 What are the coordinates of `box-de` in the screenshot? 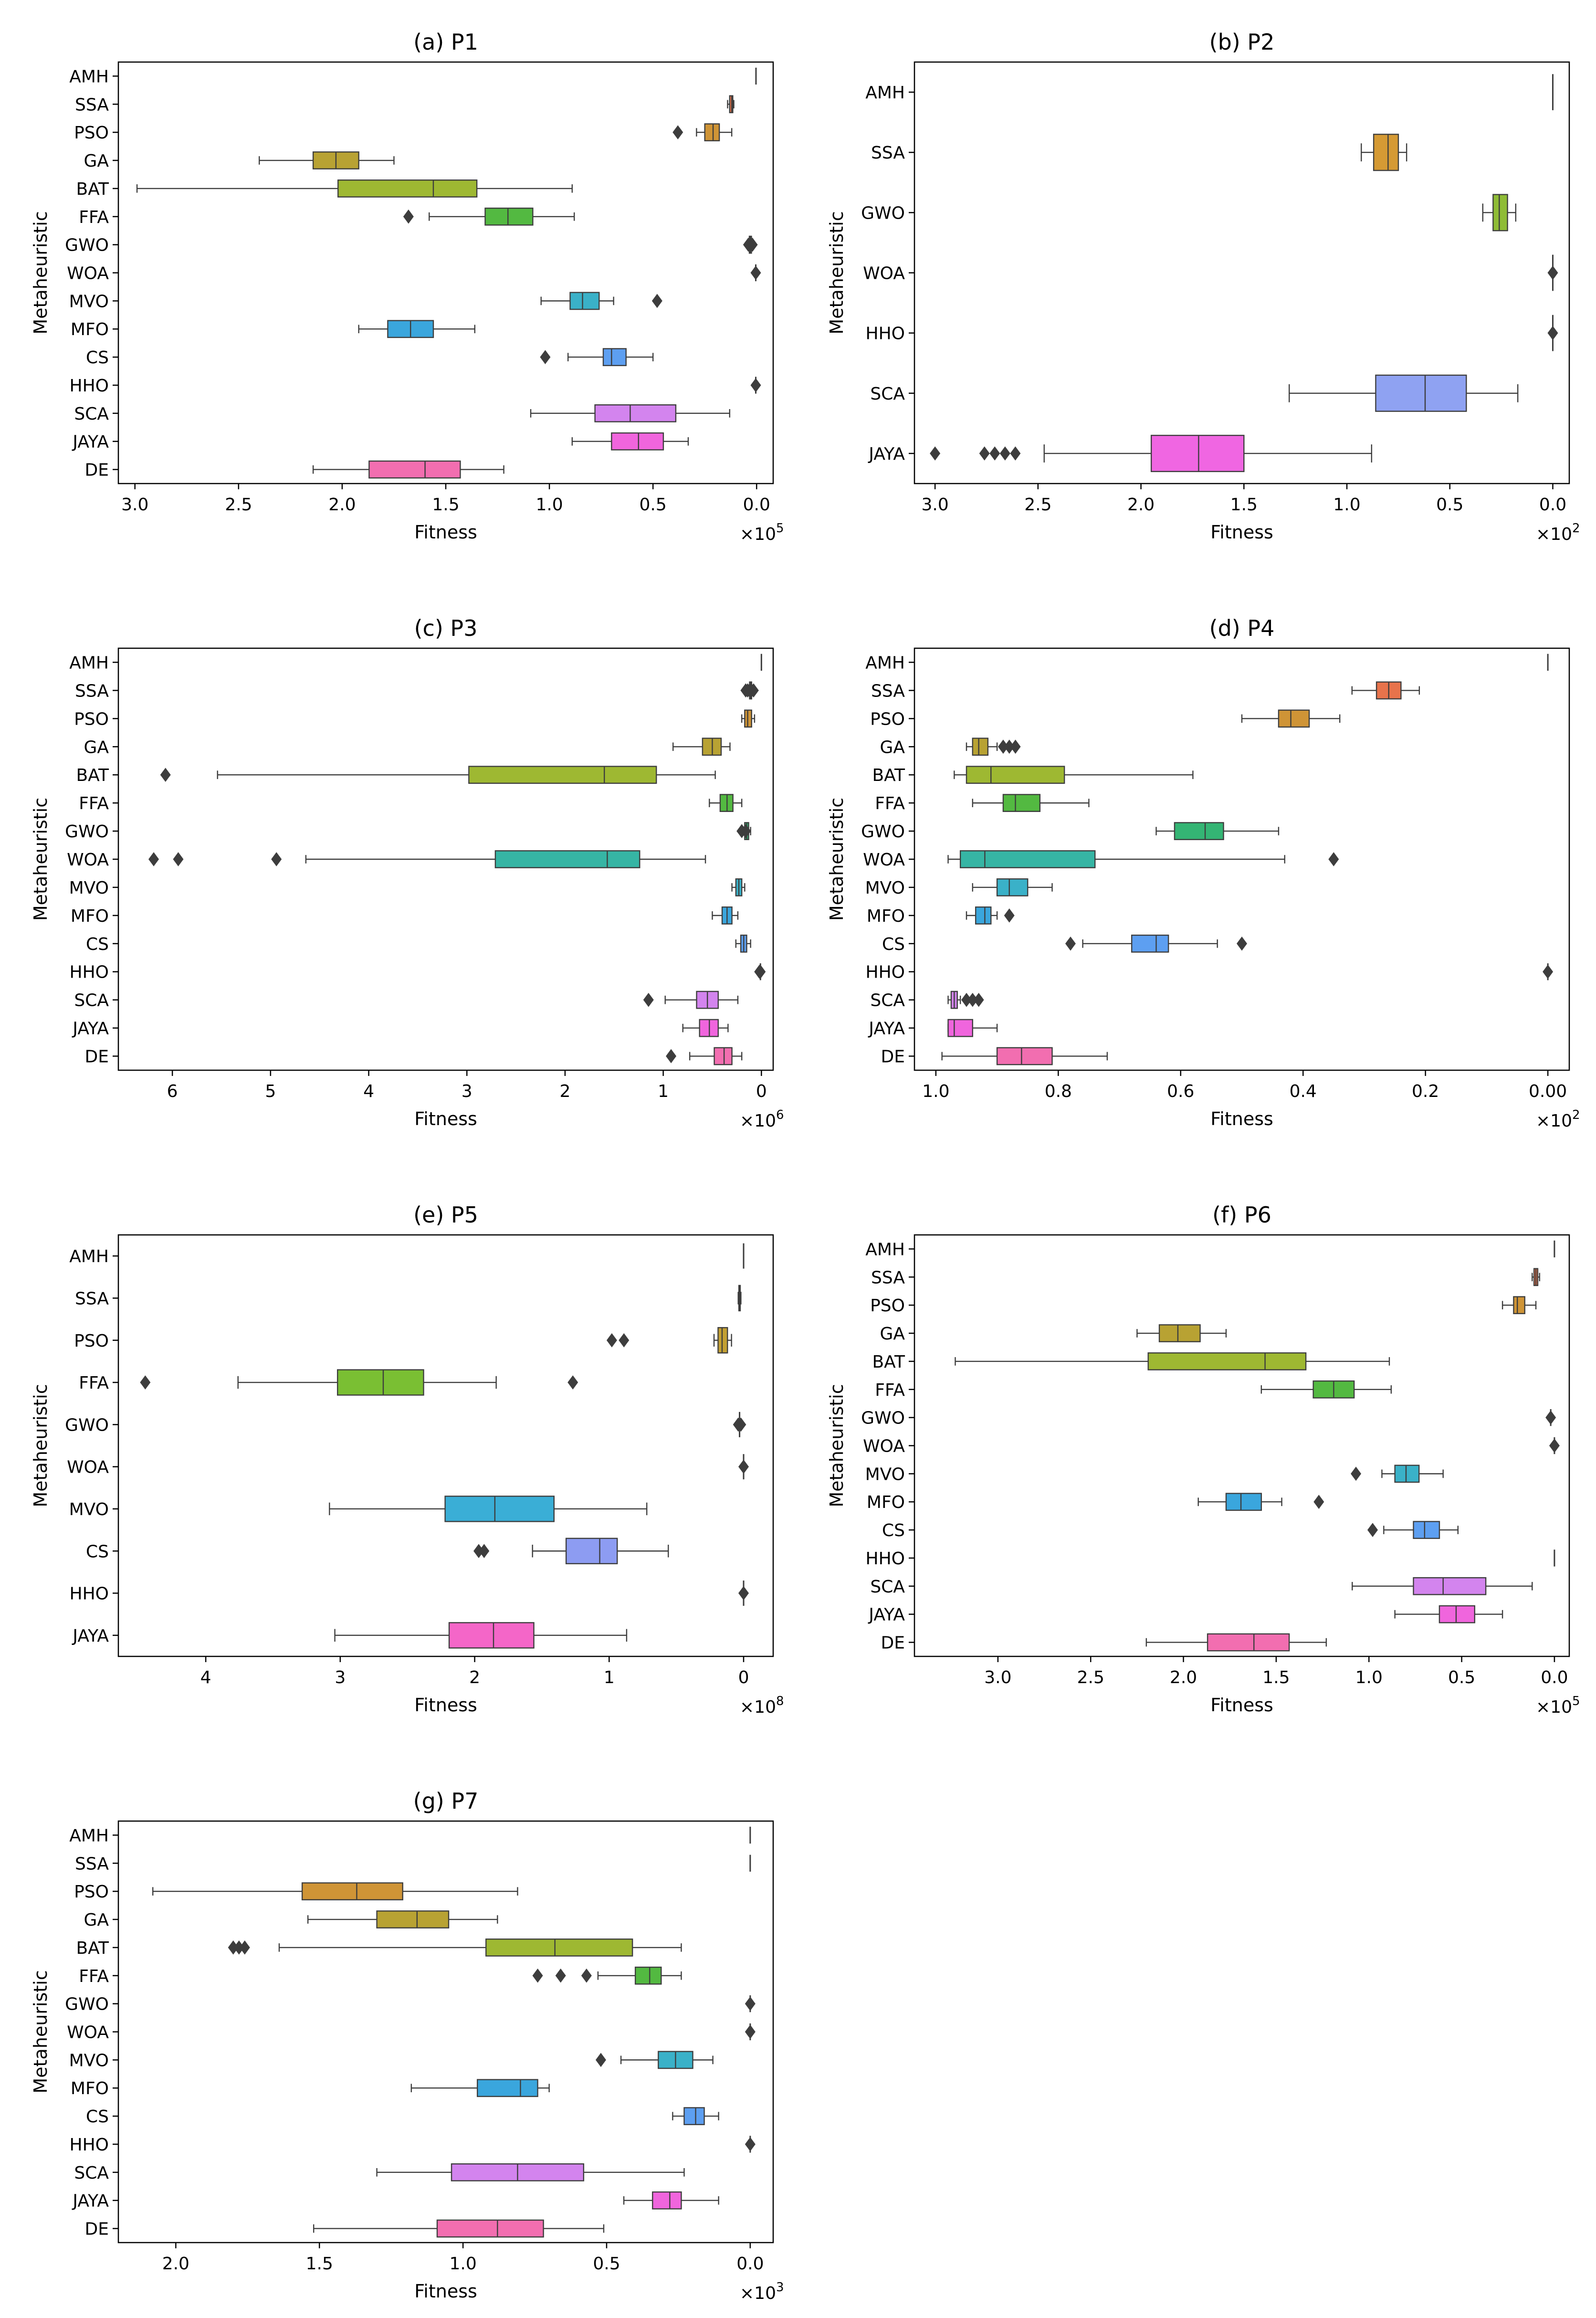 It's located at (408, 469).